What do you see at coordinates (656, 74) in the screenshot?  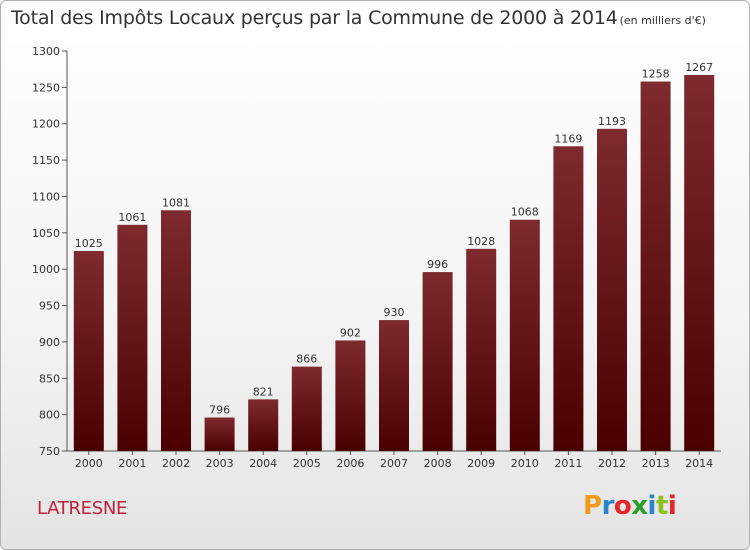 I see `bar-value-label: 1258` at bounding box center [656, 74].